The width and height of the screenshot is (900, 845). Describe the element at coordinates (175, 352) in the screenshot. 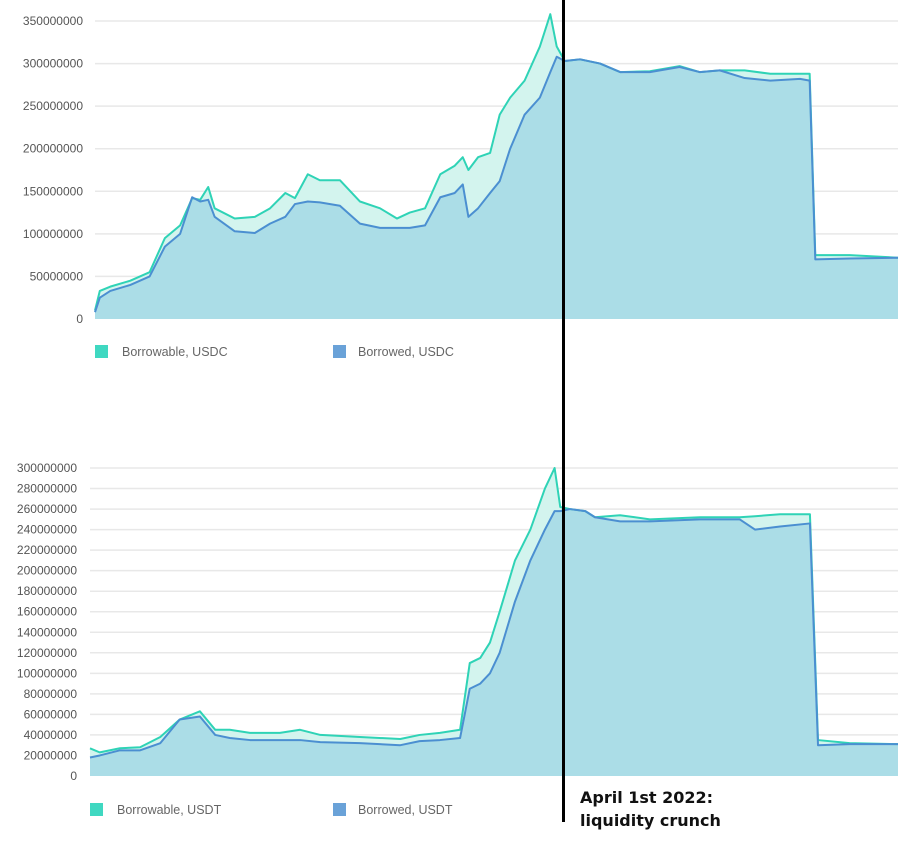

I see `legend-label-borrowable: Borrowable, USDC` at that location.